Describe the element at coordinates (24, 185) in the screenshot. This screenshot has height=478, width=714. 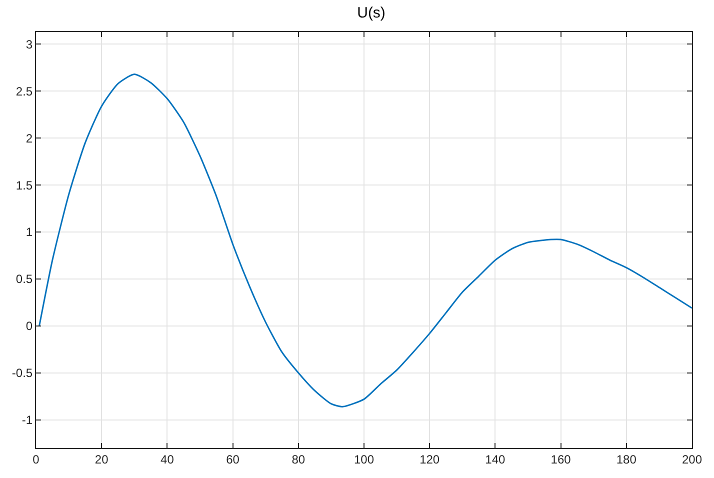
I see `y-tick-label: 1.5` at that location.